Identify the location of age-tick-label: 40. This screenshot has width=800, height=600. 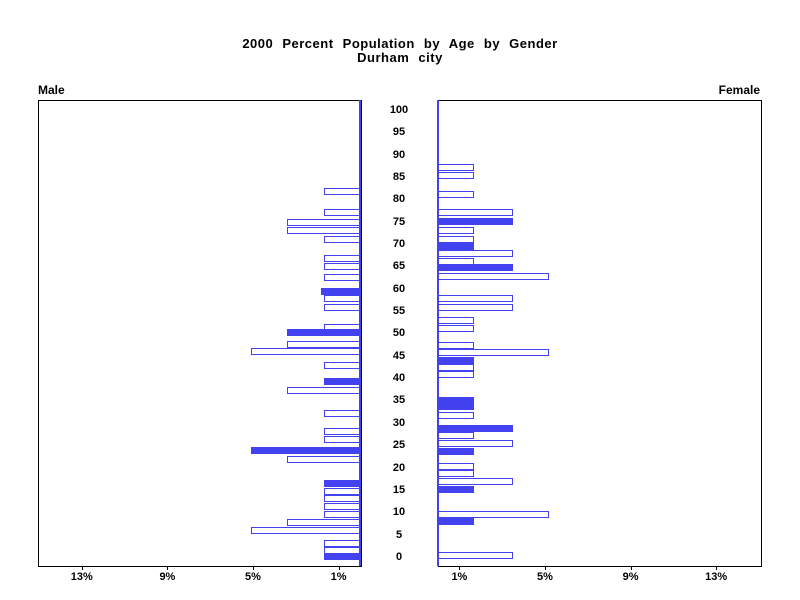
(399, 378).